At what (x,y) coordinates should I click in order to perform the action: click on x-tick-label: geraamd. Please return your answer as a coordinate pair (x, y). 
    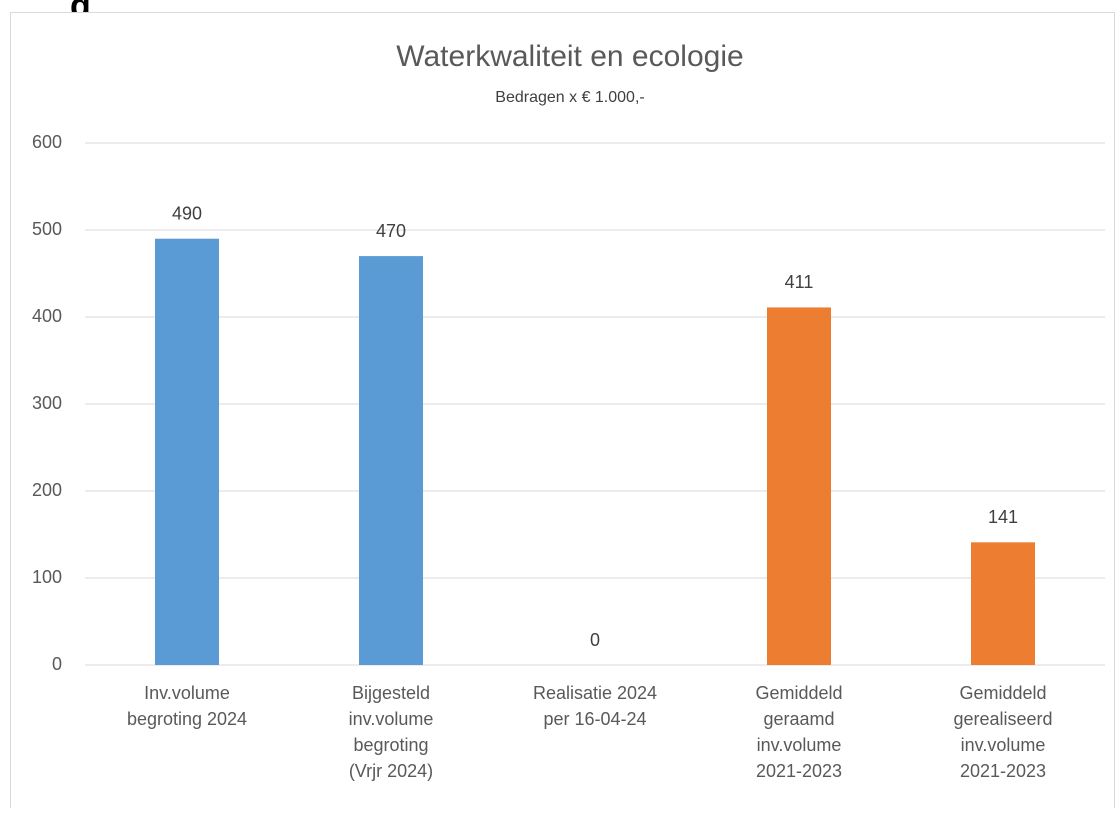
    Looking at the image, I should click on (798, 719).